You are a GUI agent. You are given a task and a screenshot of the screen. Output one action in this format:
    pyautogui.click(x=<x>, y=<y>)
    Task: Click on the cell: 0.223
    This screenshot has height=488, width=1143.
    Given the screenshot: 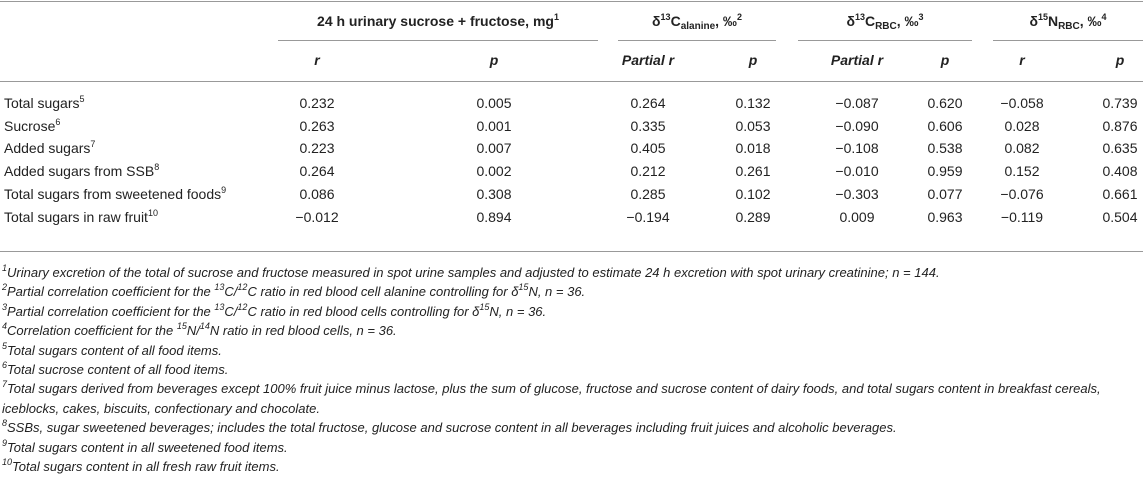 What is the action you would take?
    pyautogui.click(x=317, y=148)
    